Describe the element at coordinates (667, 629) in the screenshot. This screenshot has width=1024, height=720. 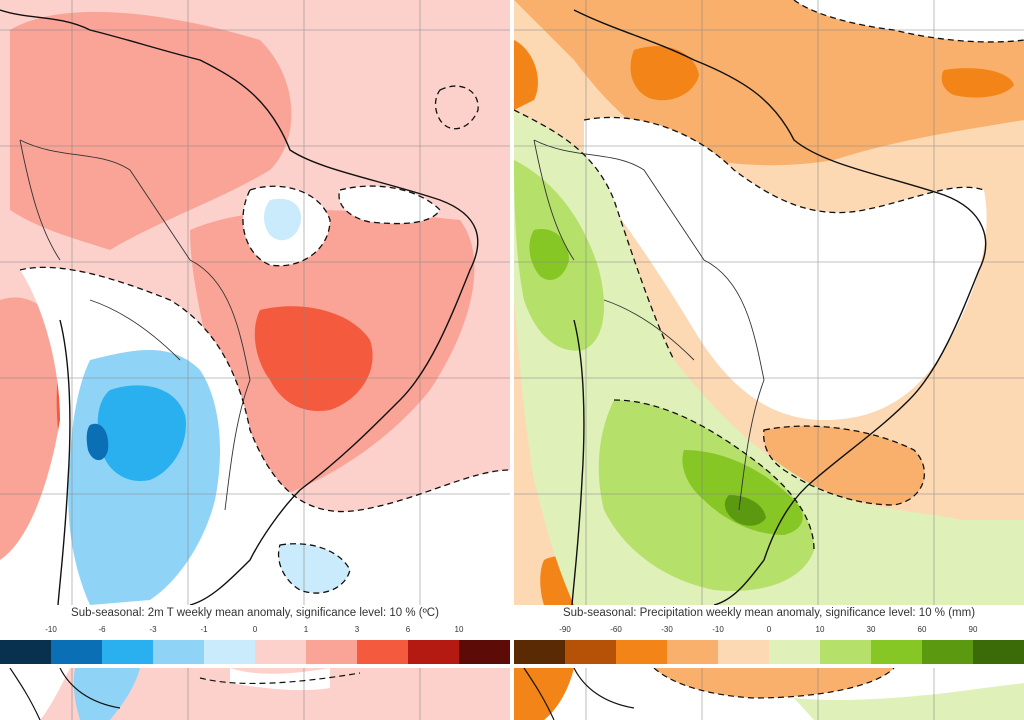
I see `precipitation-colorbar-tick-label: -30` at that location.